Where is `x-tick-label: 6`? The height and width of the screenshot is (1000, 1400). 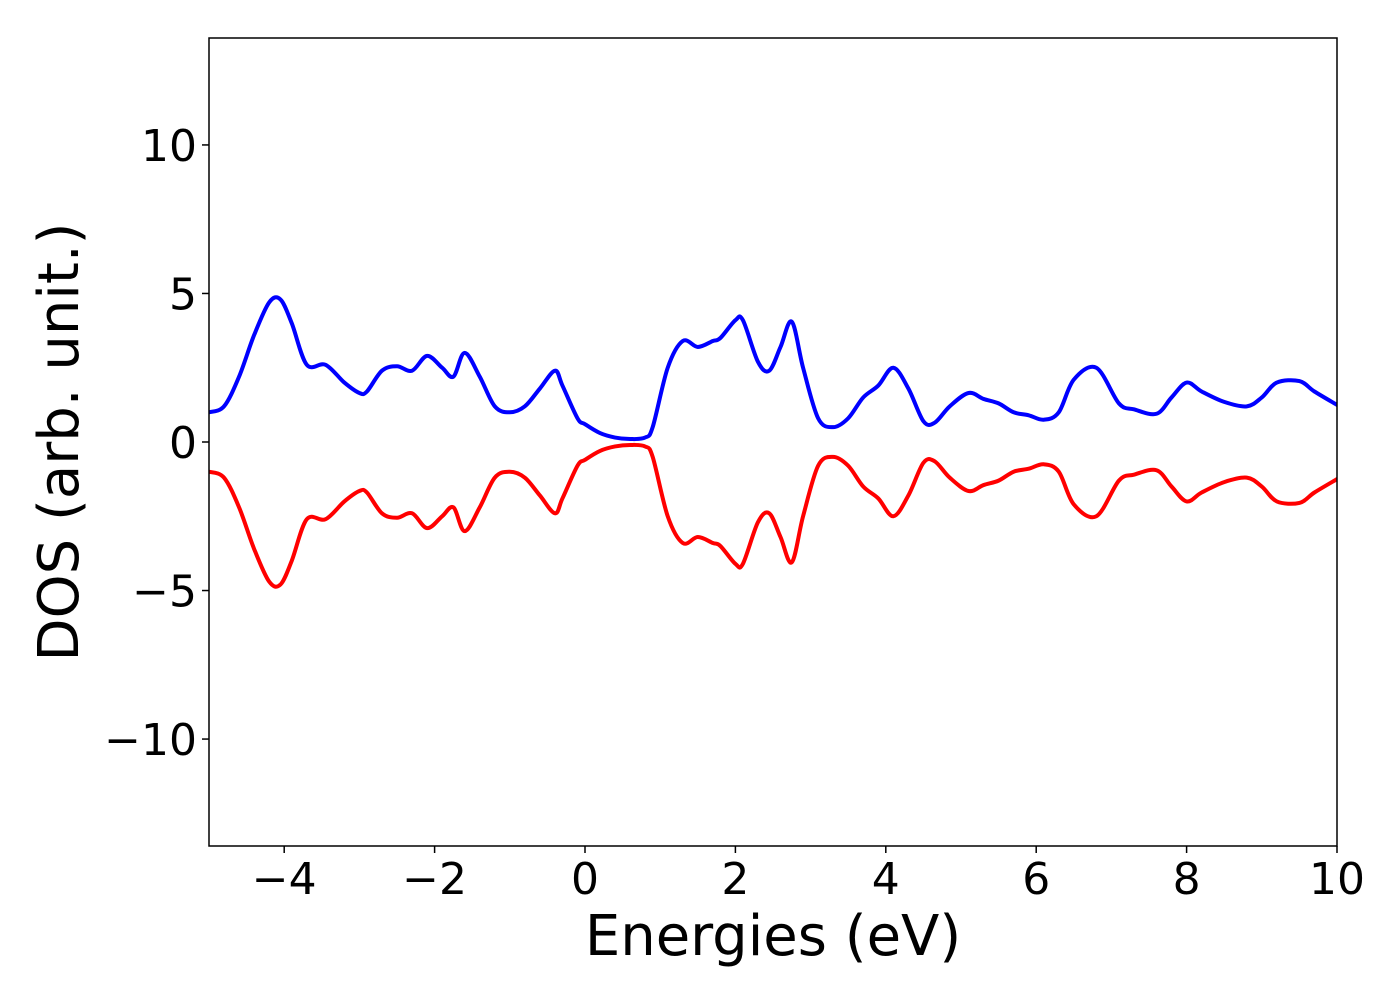
x-tick-label: 6 is located at coordinates (1036, 879).